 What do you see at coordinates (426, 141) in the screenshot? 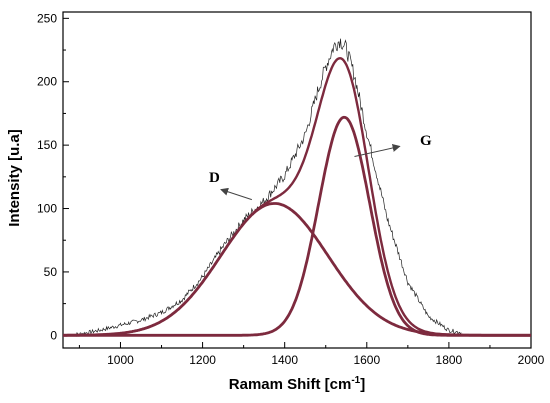
I see `peak-label-g: G` at bounding box center [426, 141].